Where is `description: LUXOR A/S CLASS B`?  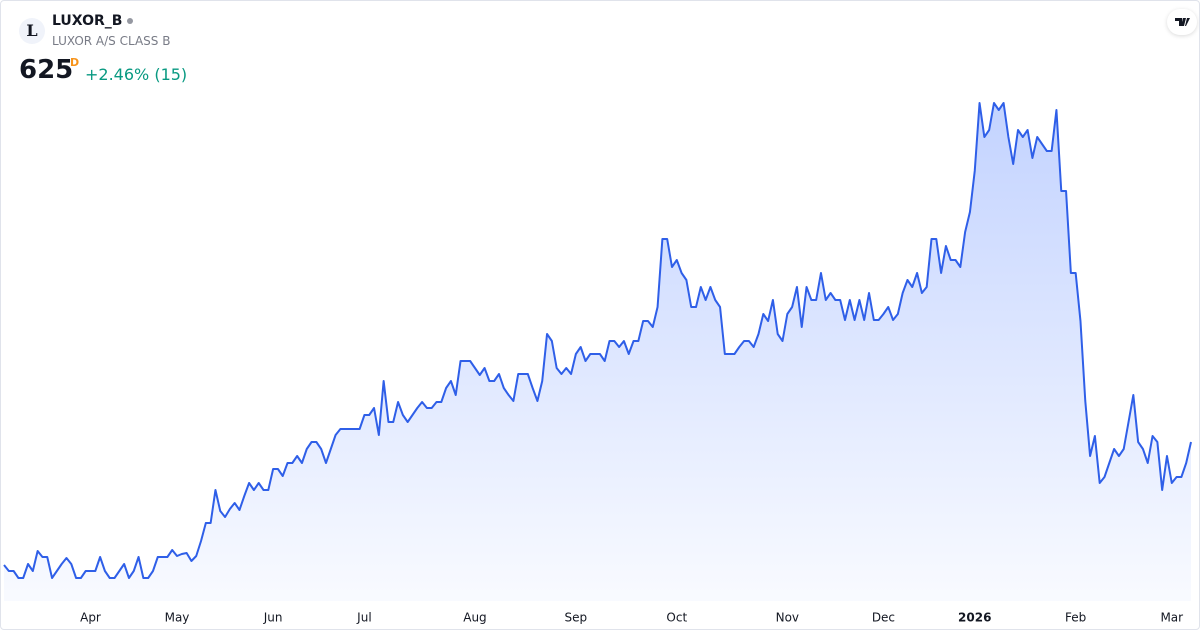
description: LUXOR A/S CLASS B is located at coordinates (111, 41).